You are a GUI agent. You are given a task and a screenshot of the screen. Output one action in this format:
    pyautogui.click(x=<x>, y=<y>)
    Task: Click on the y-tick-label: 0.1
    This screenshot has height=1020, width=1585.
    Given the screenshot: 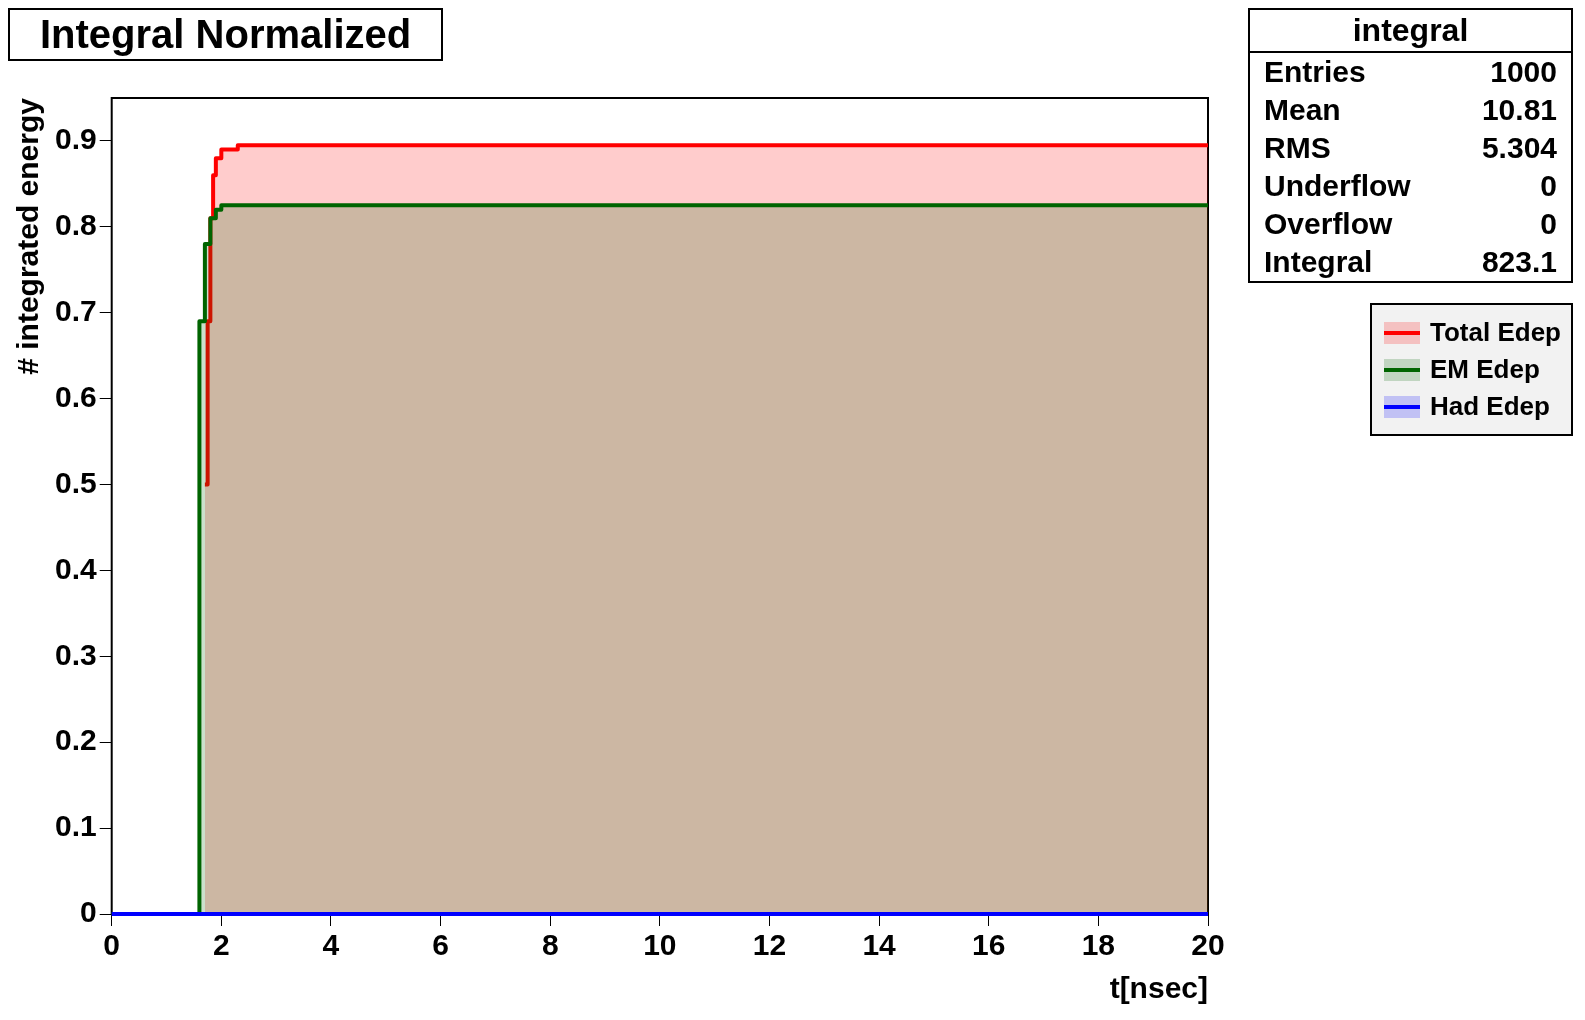 What is the action you would take?
    pyautogui.click(x=75, y=826)
    